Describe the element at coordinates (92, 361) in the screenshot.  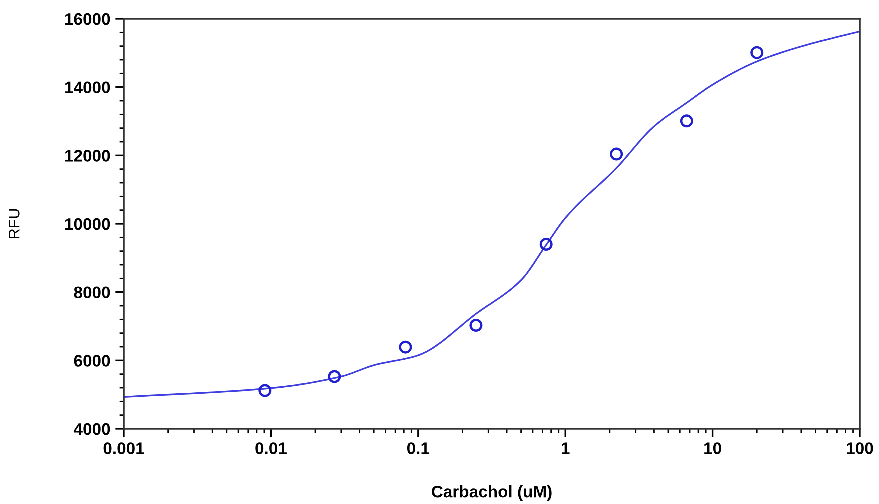
I see `y-tick-label: 6000` at that location.